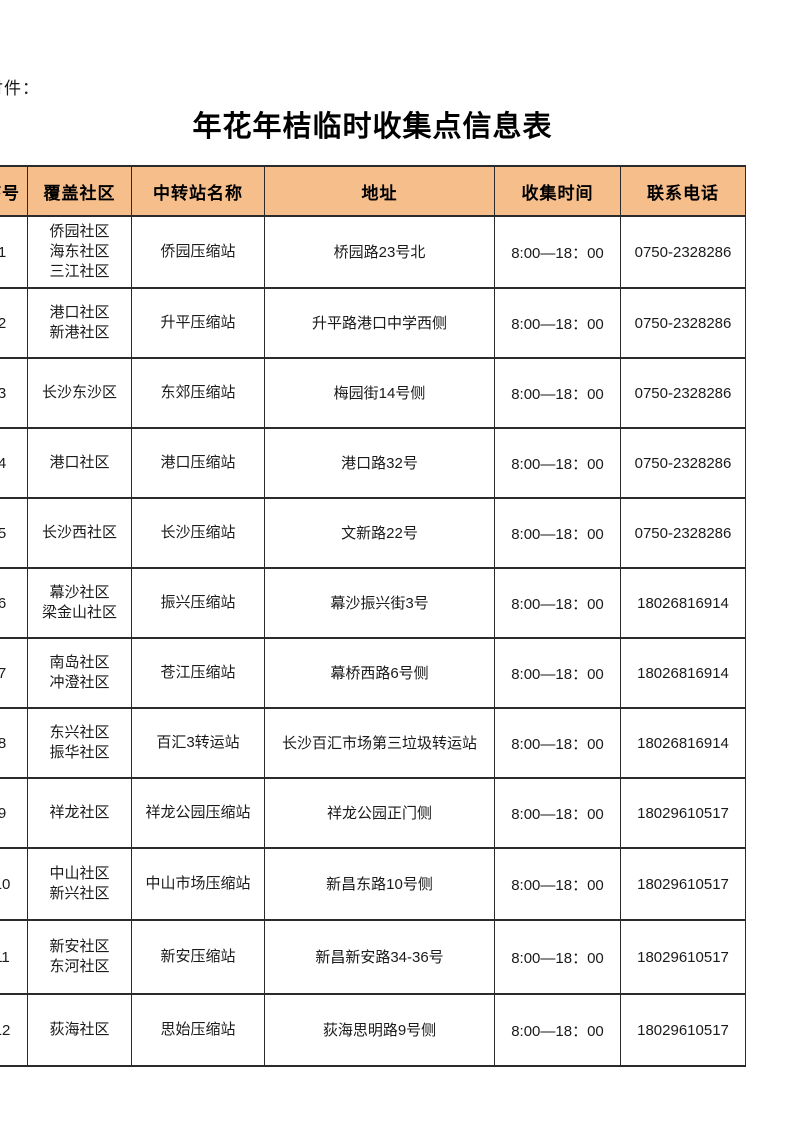 This screenshot has height=1135, width=800. Describe the element at coordinates (379, 673) in the screenshot. I see `cell-address: 幕桥西路6号侧` at that location.